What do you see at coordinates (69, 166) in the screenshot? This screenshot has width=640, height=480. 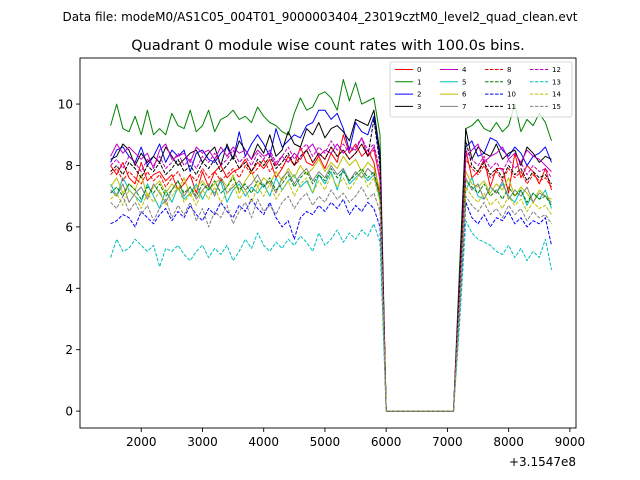 I see `y-tick-label: 8` at bounding box center [69, 166].